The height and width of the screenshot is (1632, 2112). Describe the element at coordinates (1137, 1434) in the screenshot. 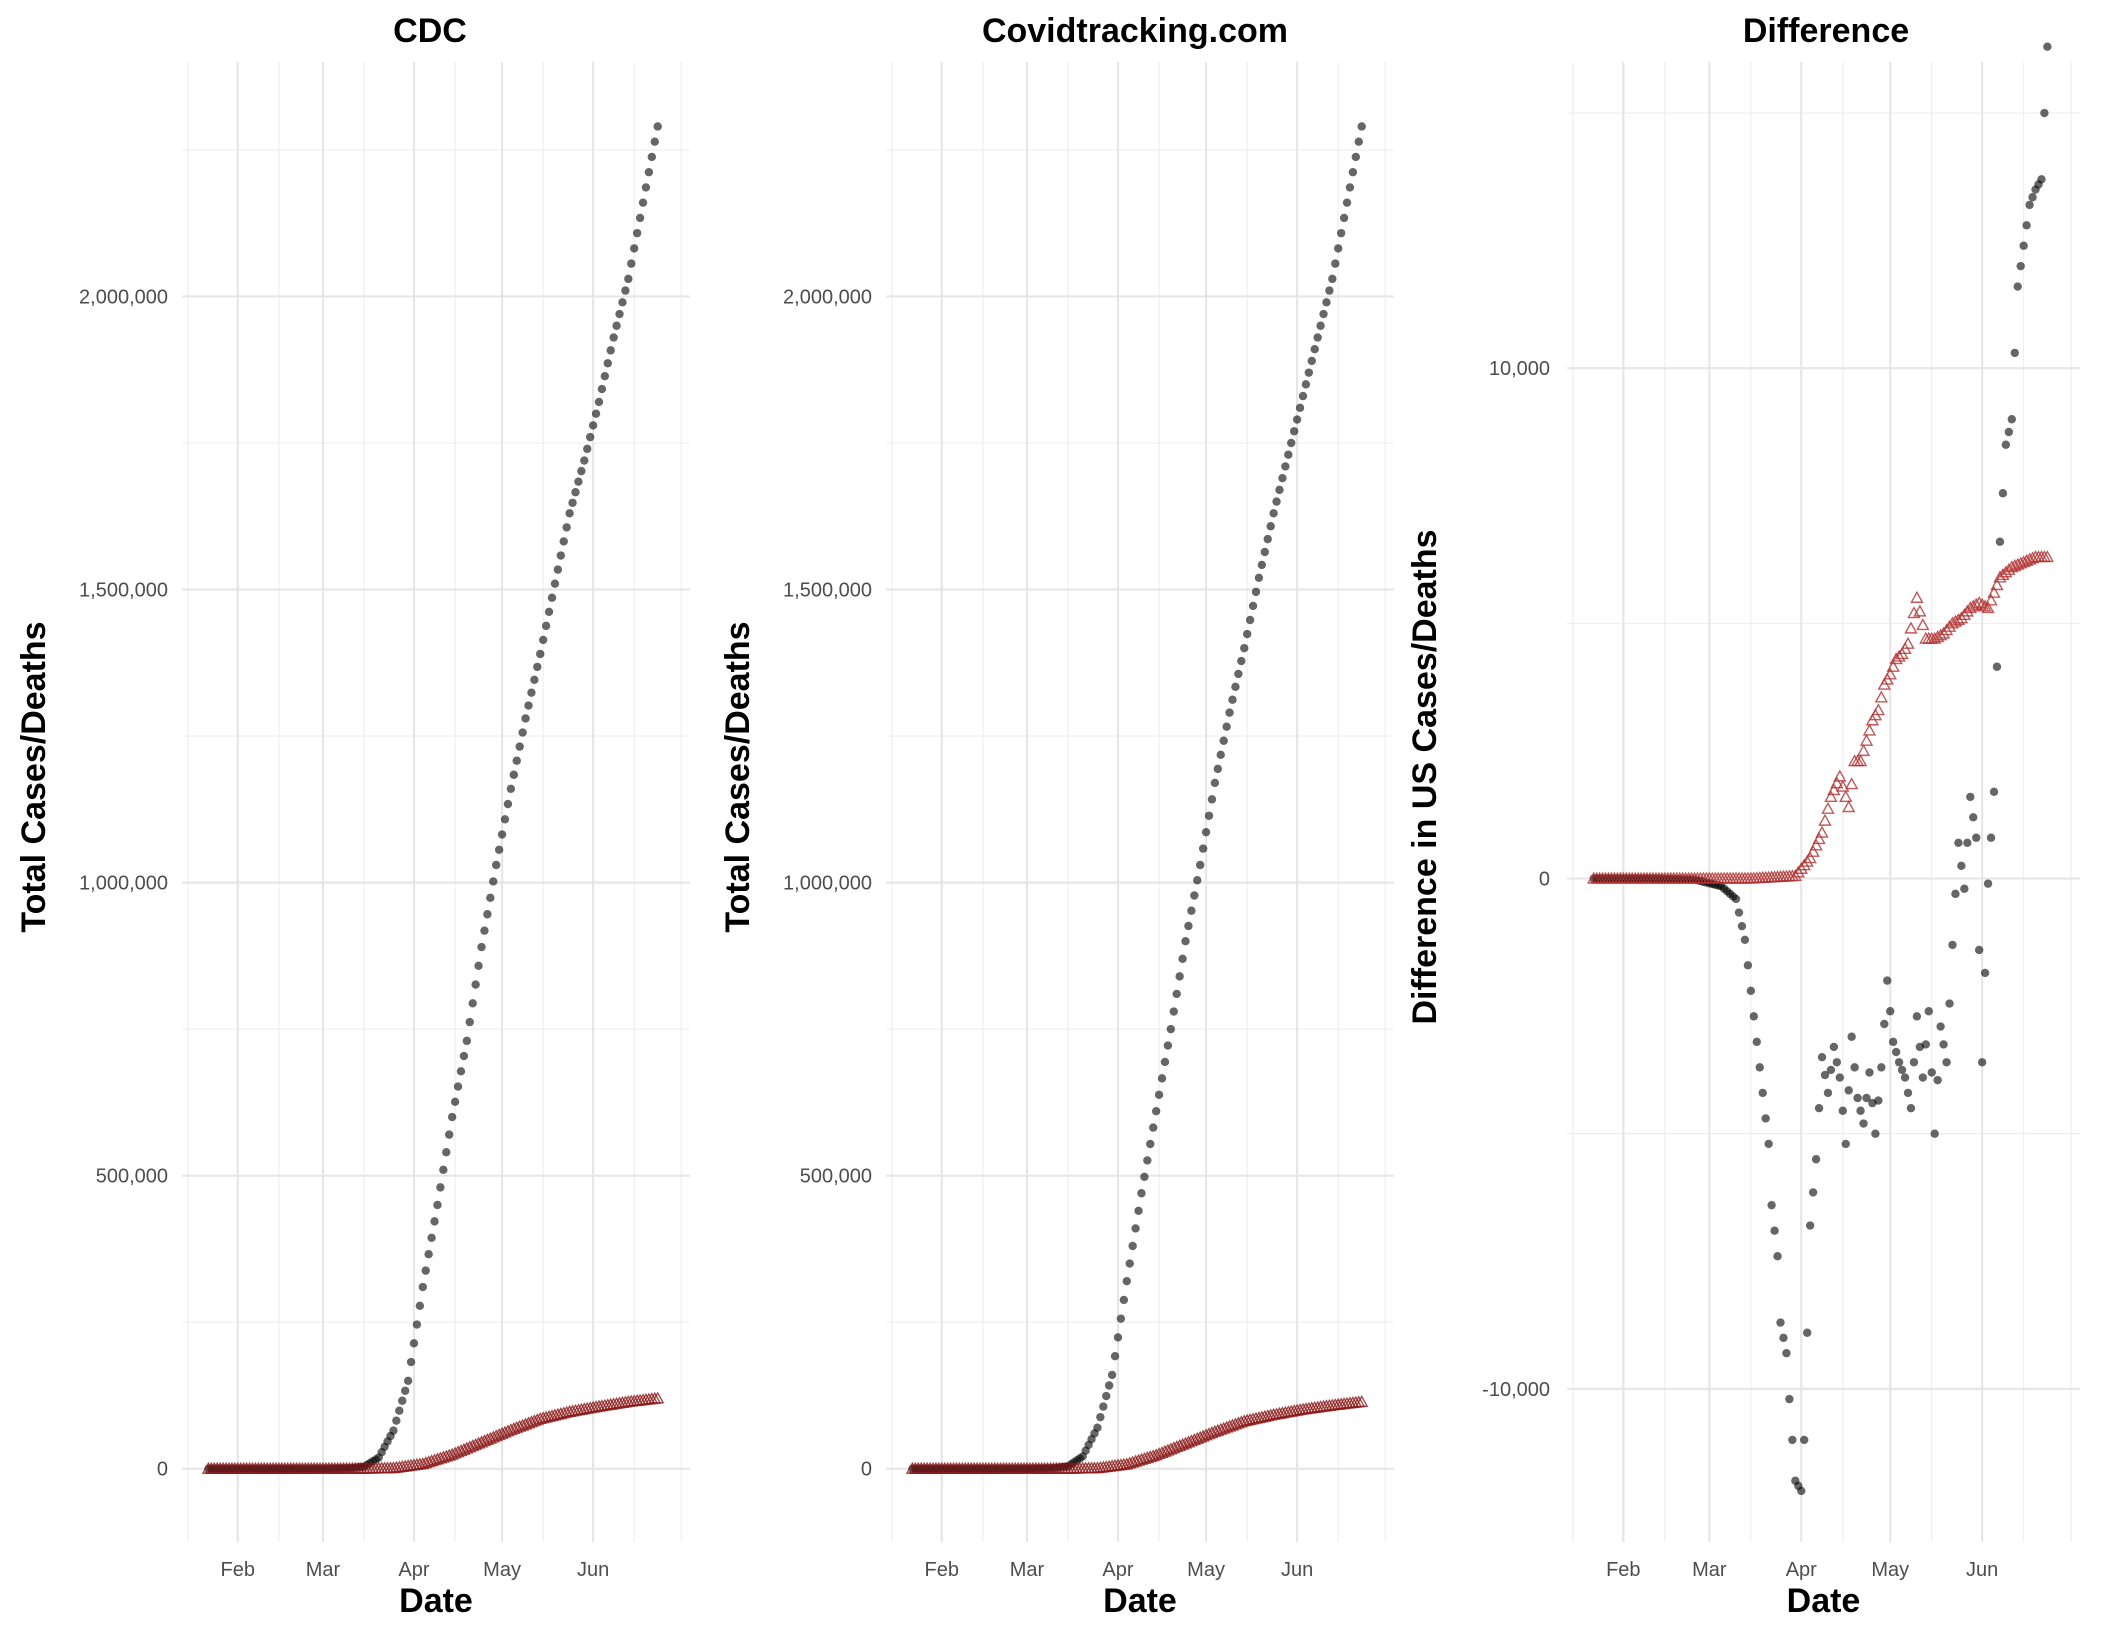

I see `series-deaths` at that location.